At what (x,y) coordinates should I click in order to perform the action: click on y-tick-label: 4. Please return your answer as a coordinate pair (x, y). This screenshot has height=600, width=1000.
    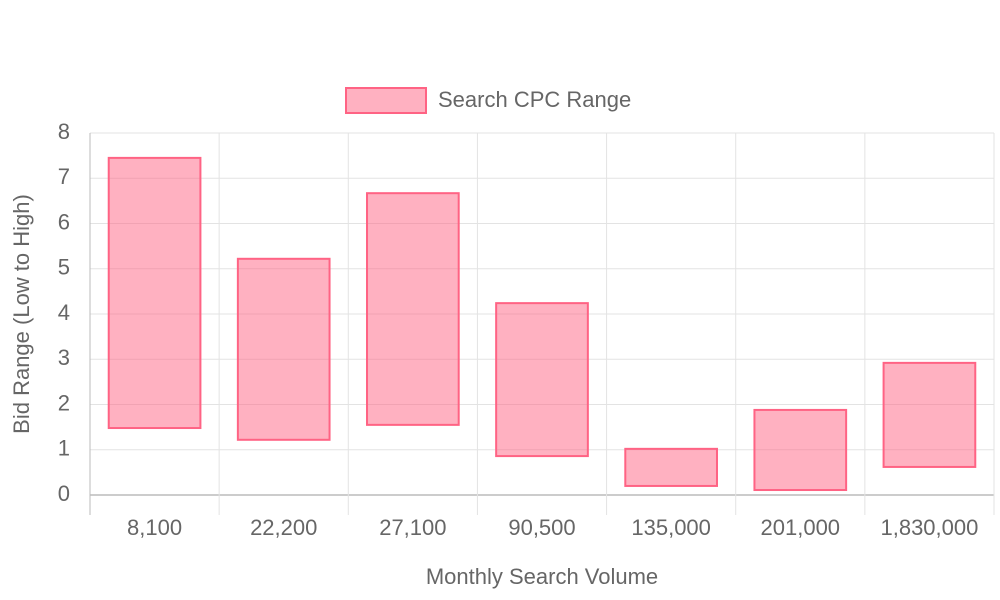
    Looking at the image, I should click on (64, 312).